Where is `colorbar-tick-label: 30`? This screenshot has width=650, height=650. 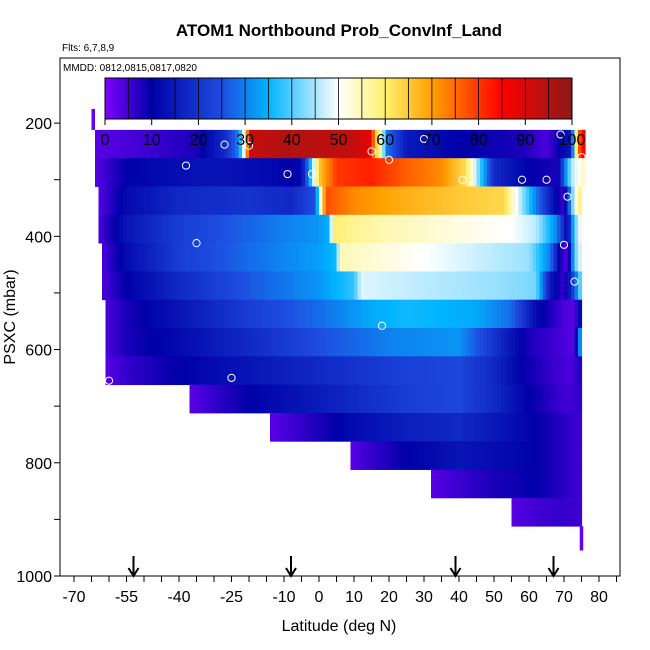 colorbar-tick-label: 30 is located at coordinates (245, 140).